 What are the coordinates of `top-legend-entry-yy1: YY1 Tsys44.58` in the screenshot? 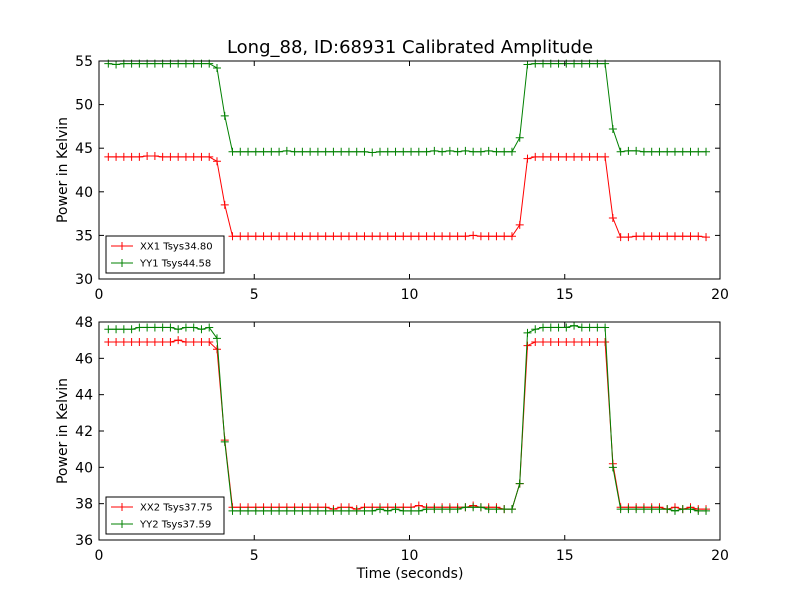 It's located at (161, 264).